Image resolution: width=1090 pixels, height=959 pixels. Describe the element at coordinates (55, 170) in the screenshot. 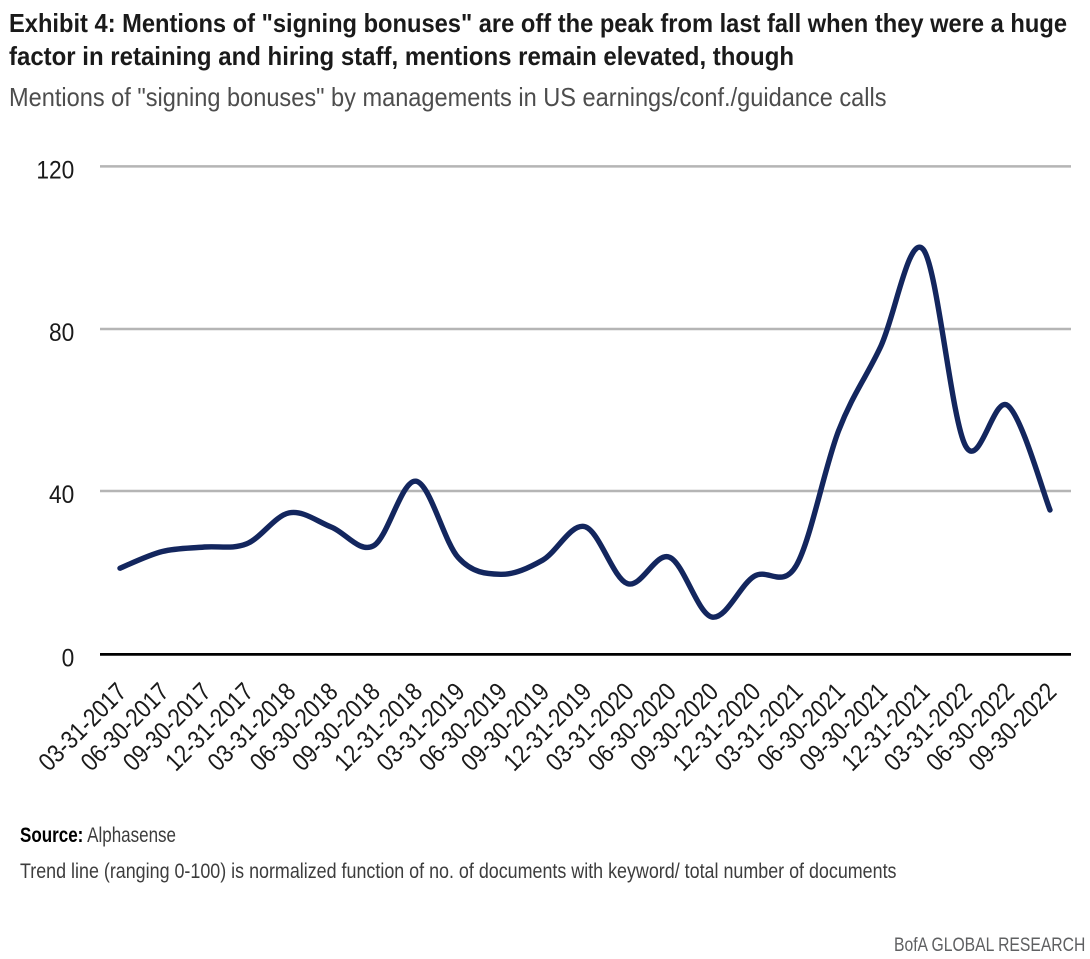

I see `svg-text: 120` at that location.